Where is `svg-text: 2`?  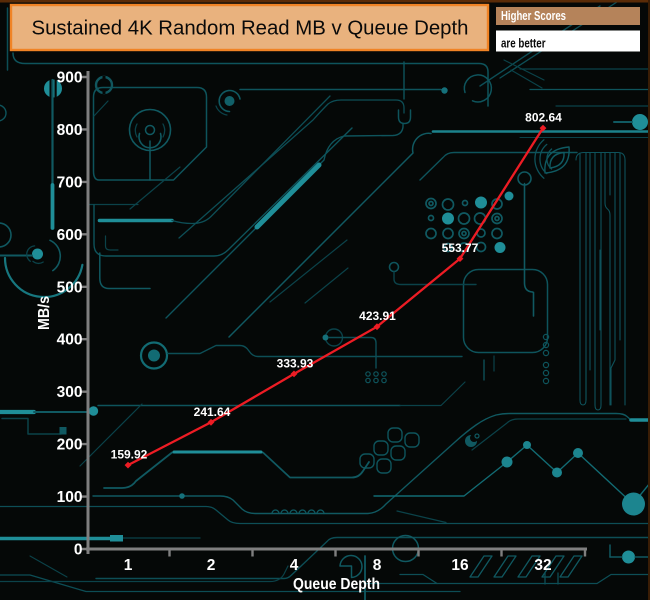 svg-text: 2 is located at coordinates (211, 565).